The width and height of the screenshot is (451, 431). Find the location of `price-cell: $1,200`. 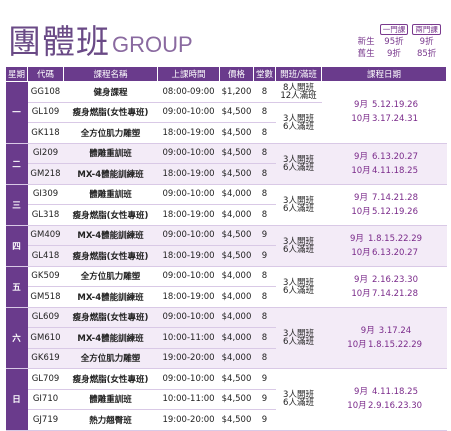

price-cell: $1,200 is located at coordinates (236, 92).